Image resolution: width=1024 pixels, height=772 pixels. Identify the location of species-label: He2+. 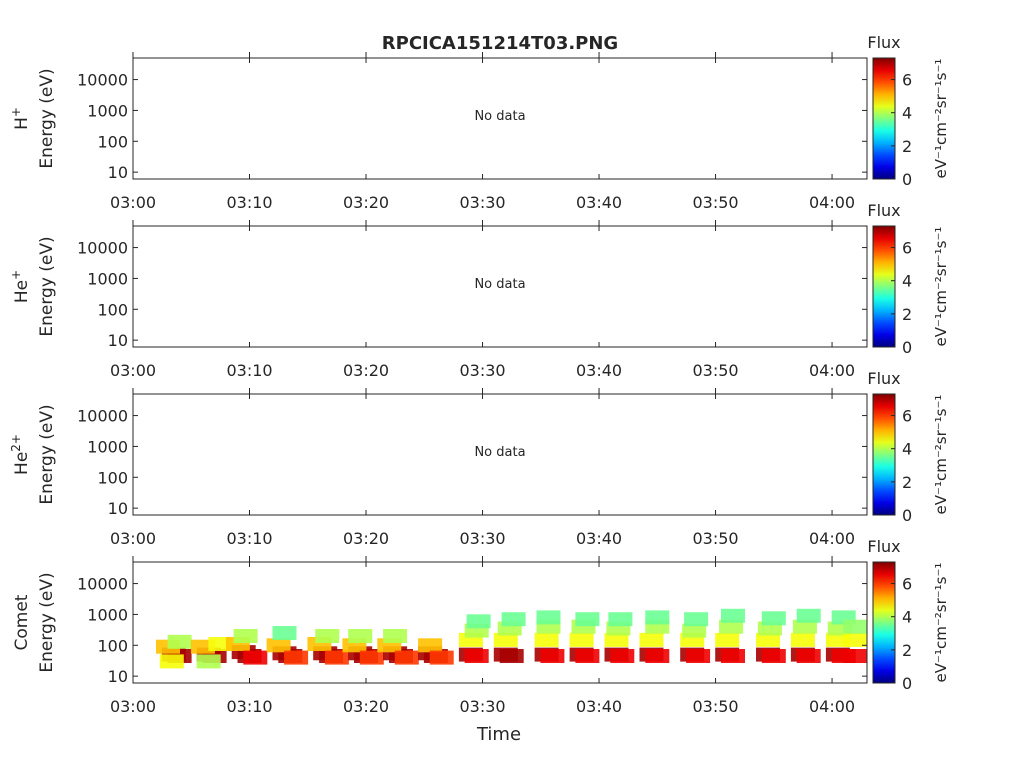
(20, 454).